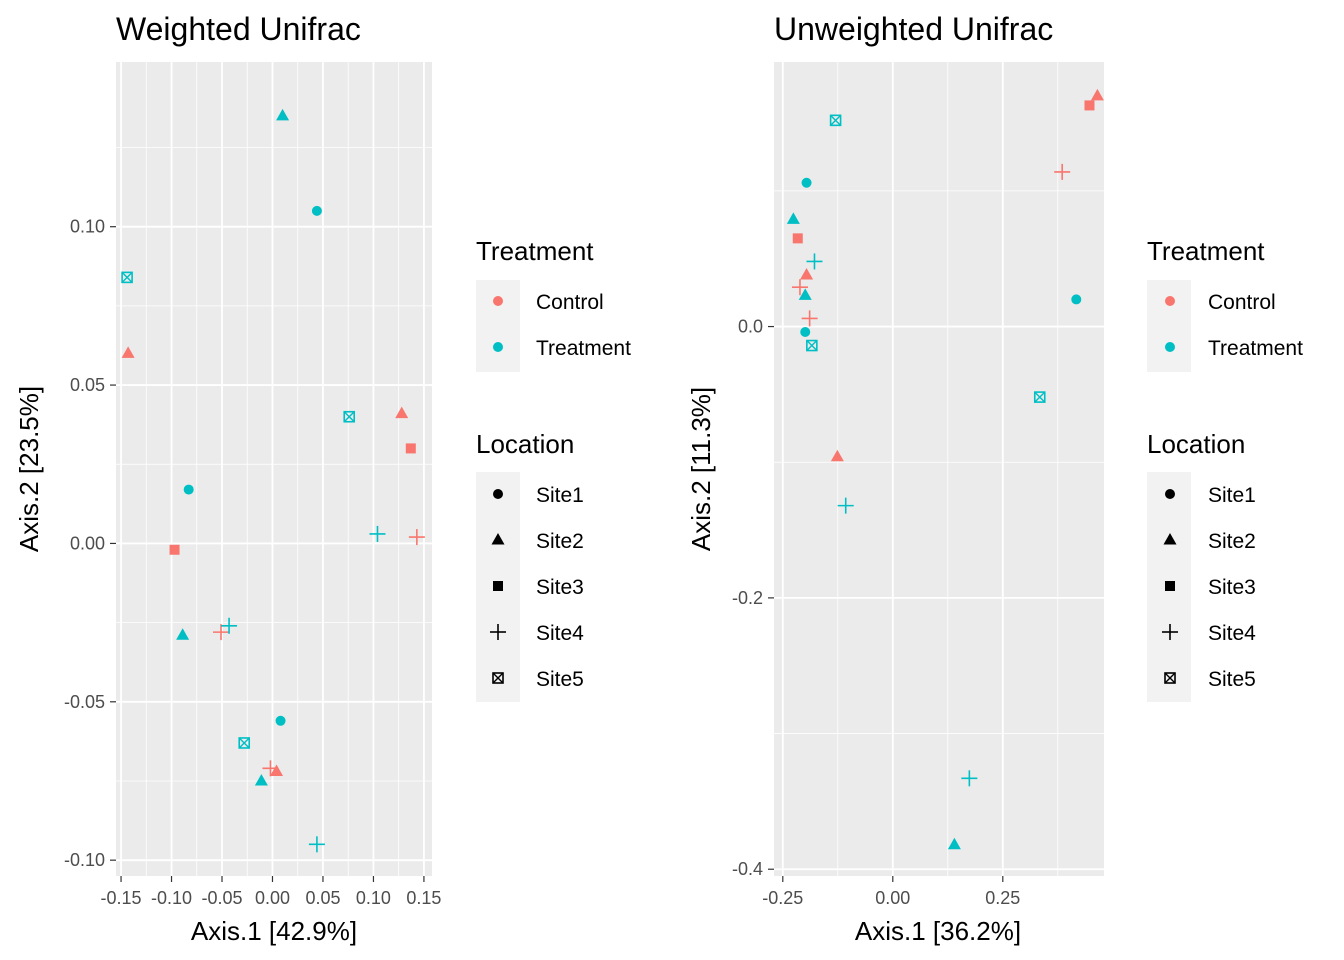 The image size is (1344, 960). I want to click on y-tick-label: -0.4, so click(747, 869).